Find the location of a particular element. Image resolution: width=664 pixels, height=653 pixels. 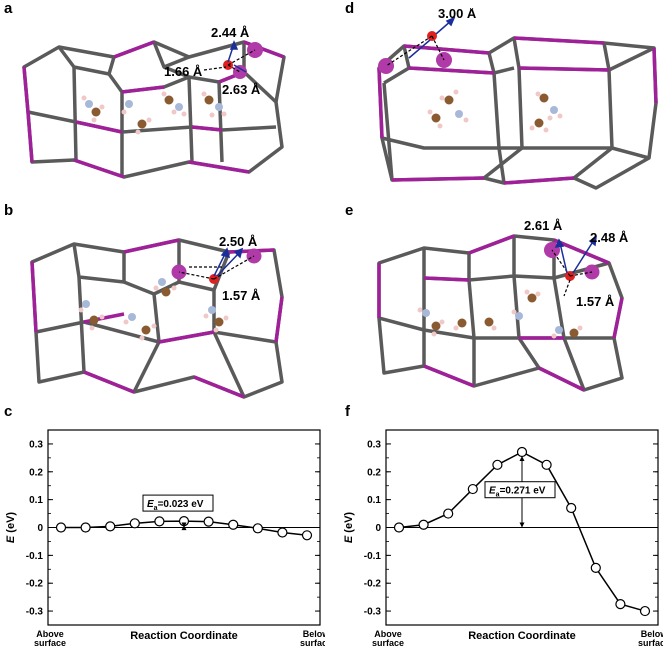

cage-structure-e: 2.61 Å 2.48 Å 1.57 Å is located at coordinates (503, 305).